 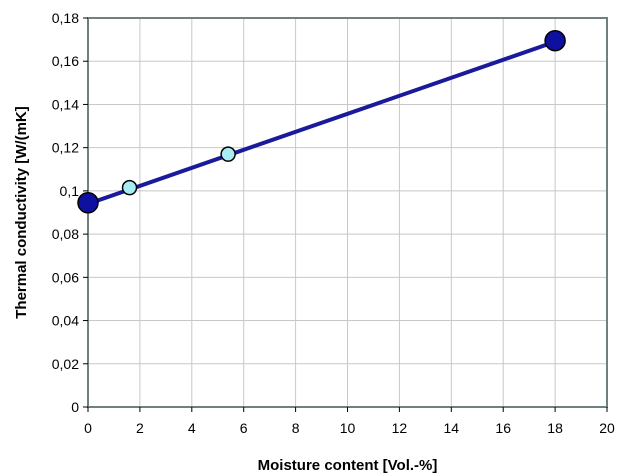 I want to click on x-tick-label: 0, so click(x=88, y=428).